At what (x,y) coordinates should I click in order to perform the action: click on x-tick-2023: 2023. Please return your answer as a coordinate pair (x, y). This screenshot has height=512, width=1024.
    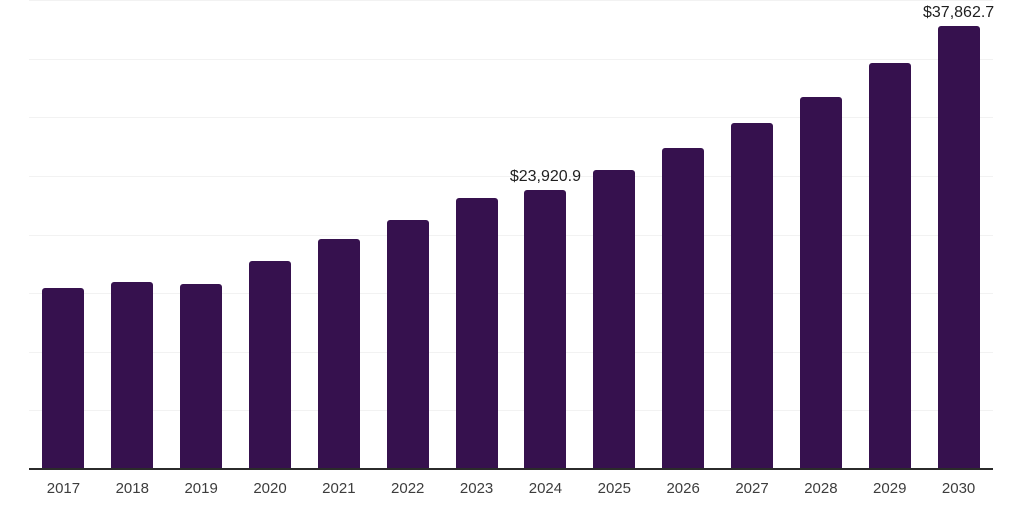
    Looking at the image, I should click on (476, 488).